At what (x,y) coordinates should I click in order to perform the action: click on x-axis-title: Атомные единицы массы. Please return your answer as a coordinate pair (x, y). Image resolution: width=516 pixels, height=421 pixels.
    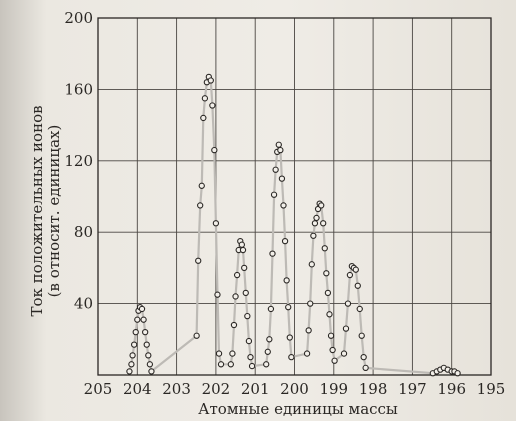
    Looking at the image, I should click on (298, 409).